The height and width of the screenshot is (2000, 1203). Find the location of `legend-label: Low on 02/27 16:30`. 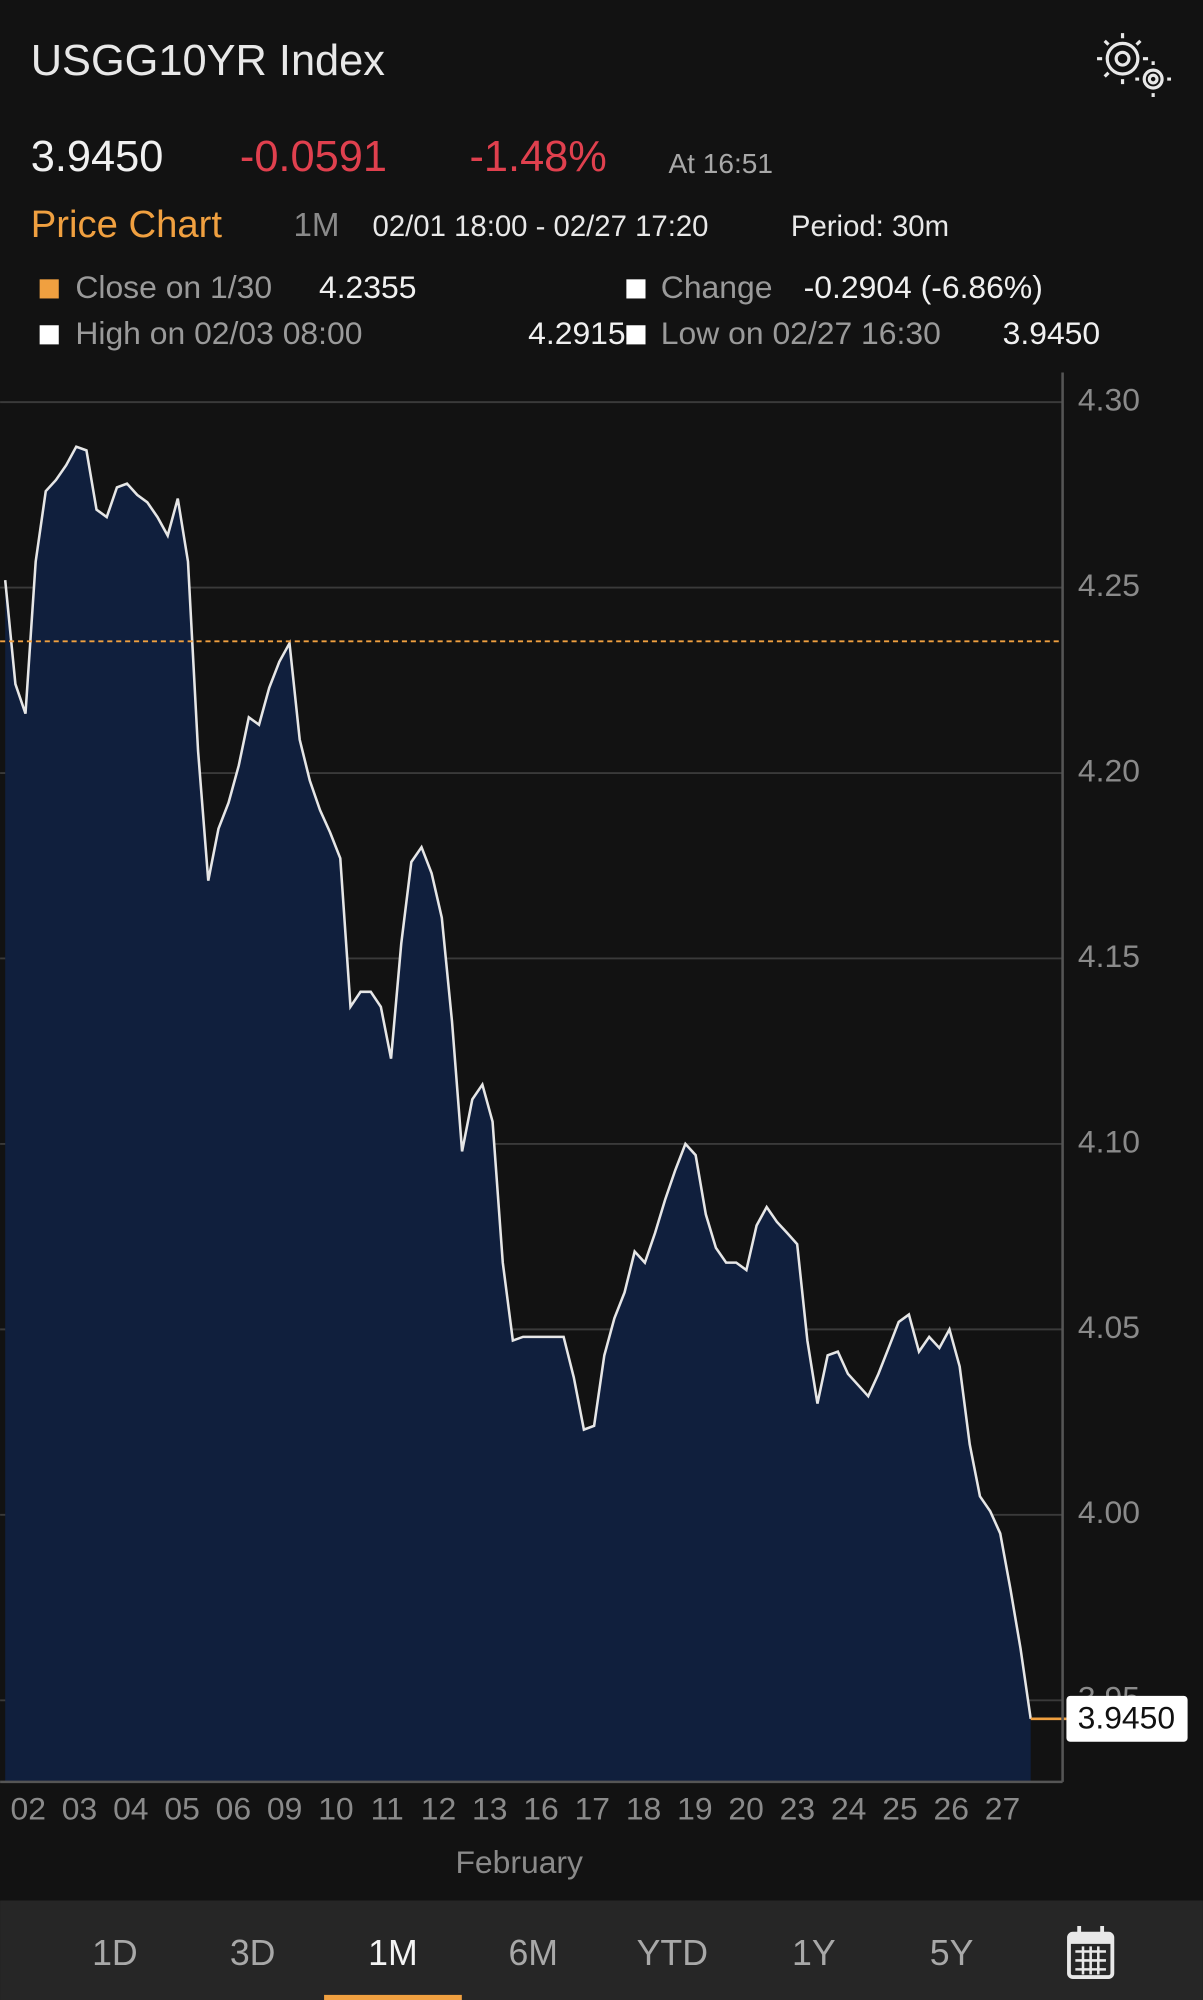

legend-label: Low on 02/27 16:30 is located at coordinates (801, 333).